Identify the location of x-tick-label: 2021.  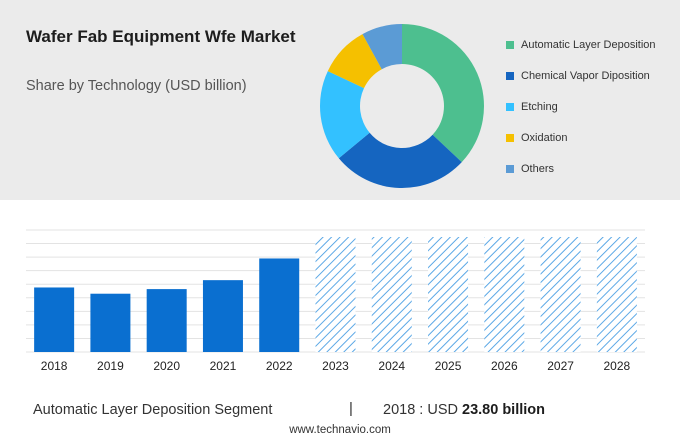
(223, 366).